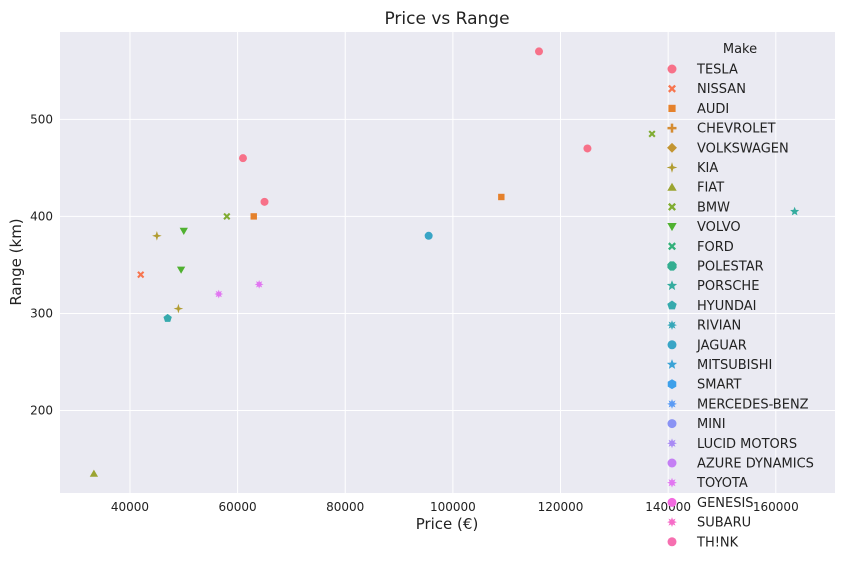 Image resolution: width=843 pixels, height=568 pixels. Describe the element at coordinates (721, 89) in the screenshot. I see `legend-label: NISSAN` at that location.